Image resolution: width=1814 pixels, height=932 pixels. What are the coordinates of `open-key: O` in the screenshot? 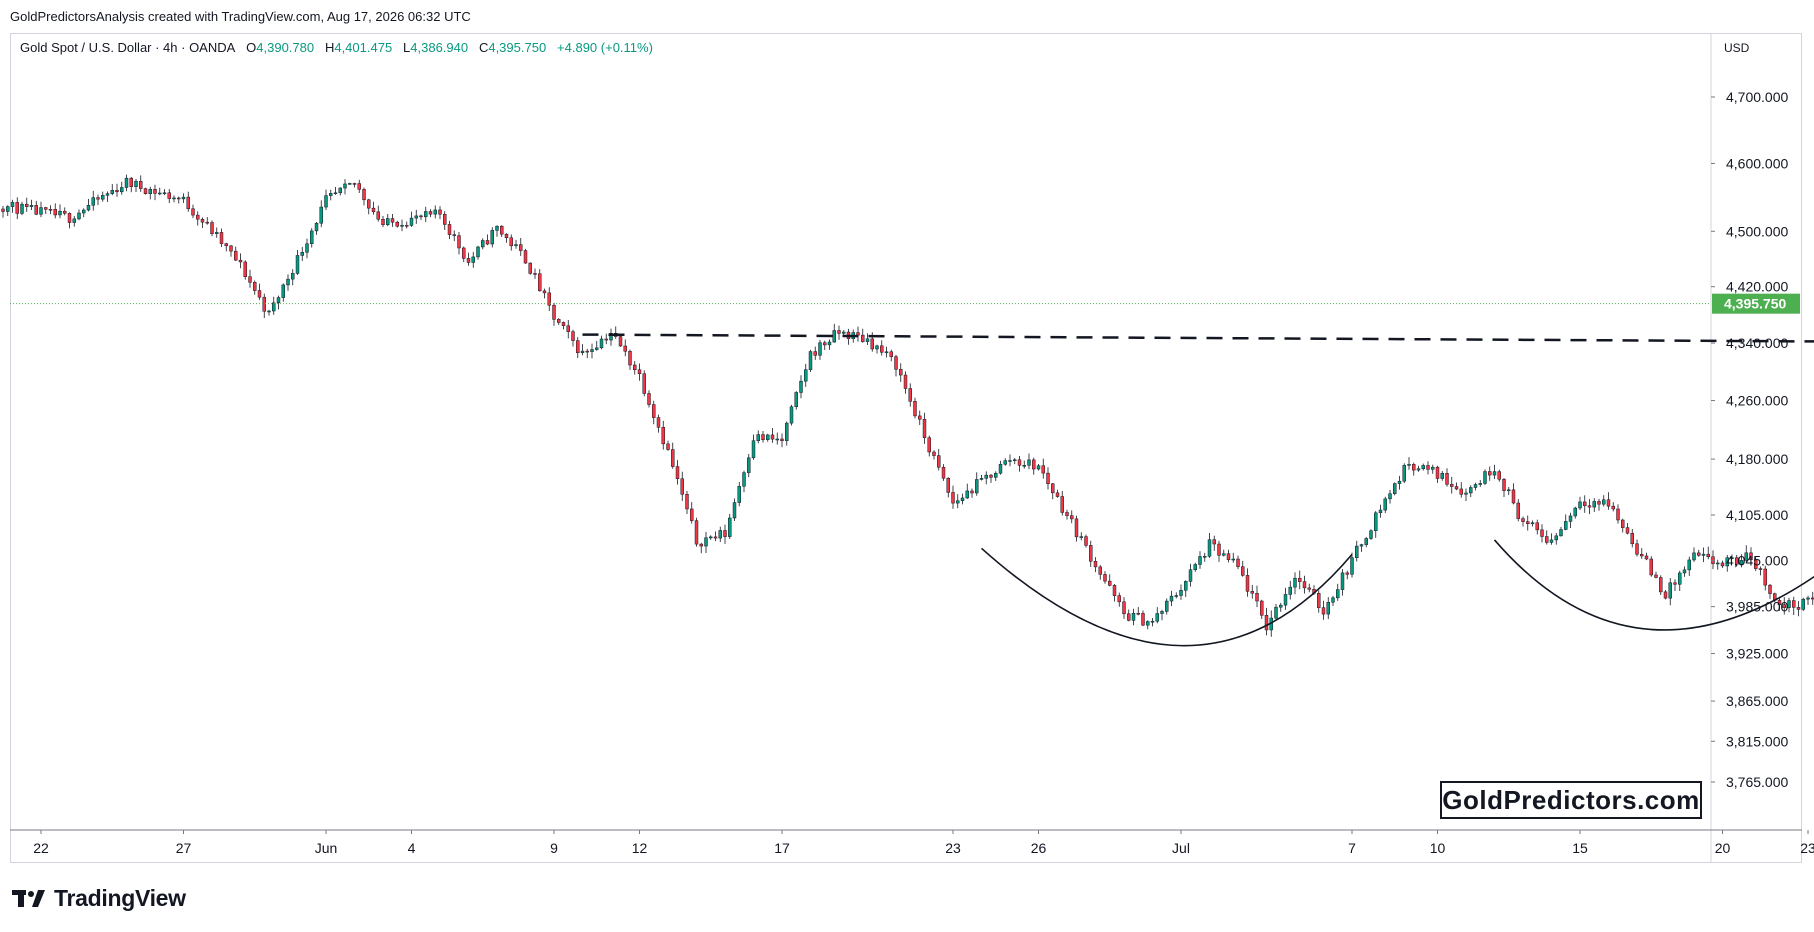 It's located at (251, 47).